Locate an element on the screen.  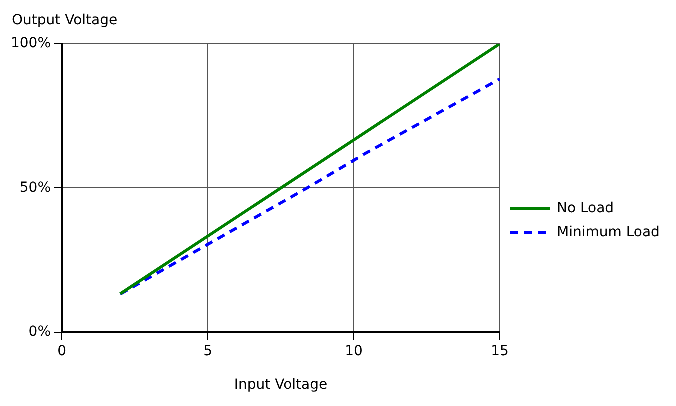
y-tick-label: 0% is located at coordinates (40, 332).